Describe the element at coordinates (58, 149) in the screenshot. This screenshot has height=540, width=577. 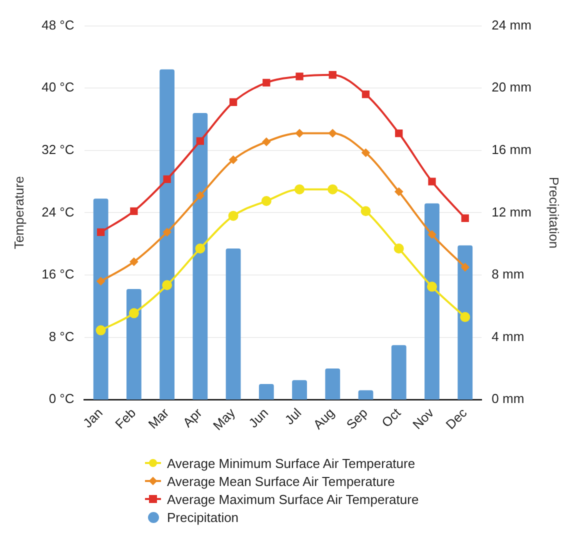
I see `y-tick-label: 32 °C` at that location.